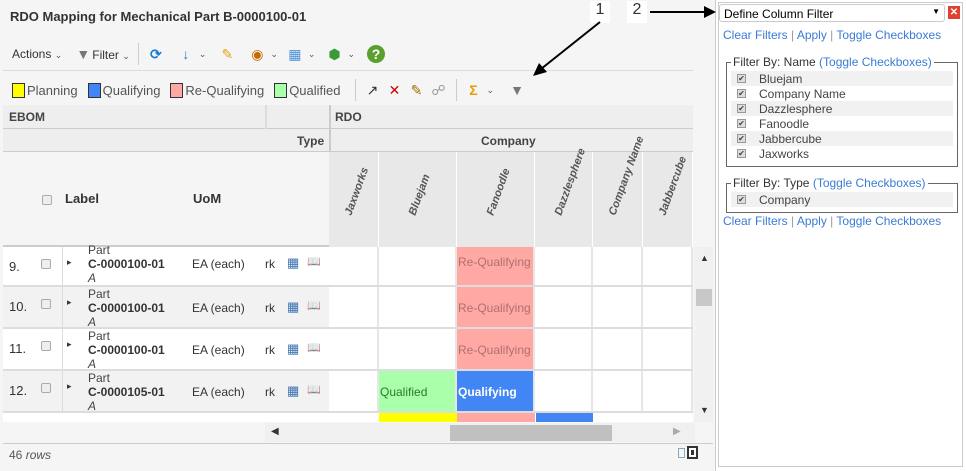  I want to click on rdo-state-cell: Qualified, so click(418, 391).